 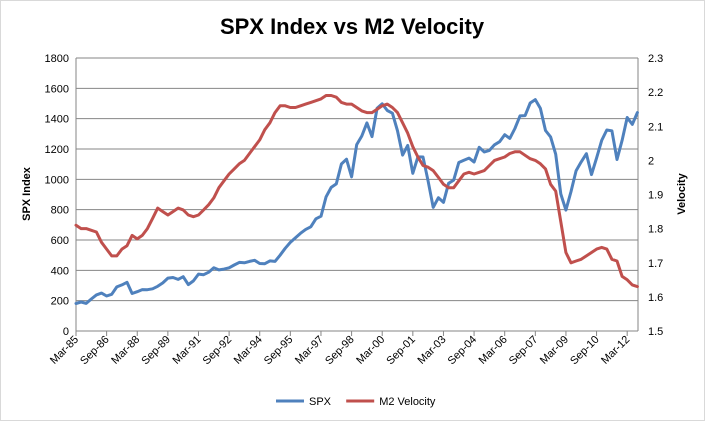 What do you see at coordinates (186, 350) in the screenshot?
I see `x-tick-label: Mar-91` at bounding box center [186, 350].